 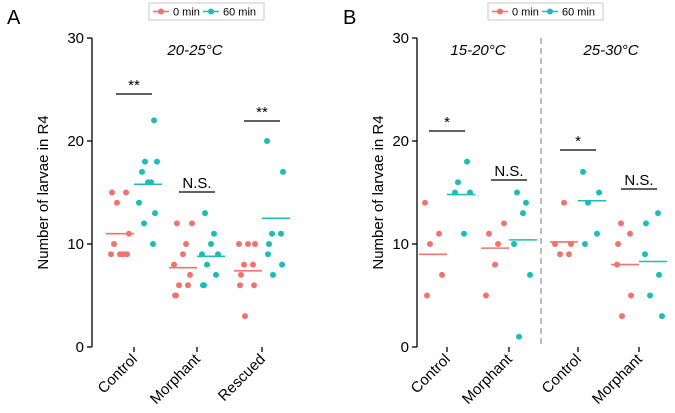 I want to click on significance-label: **, so click(x=262, y=112).